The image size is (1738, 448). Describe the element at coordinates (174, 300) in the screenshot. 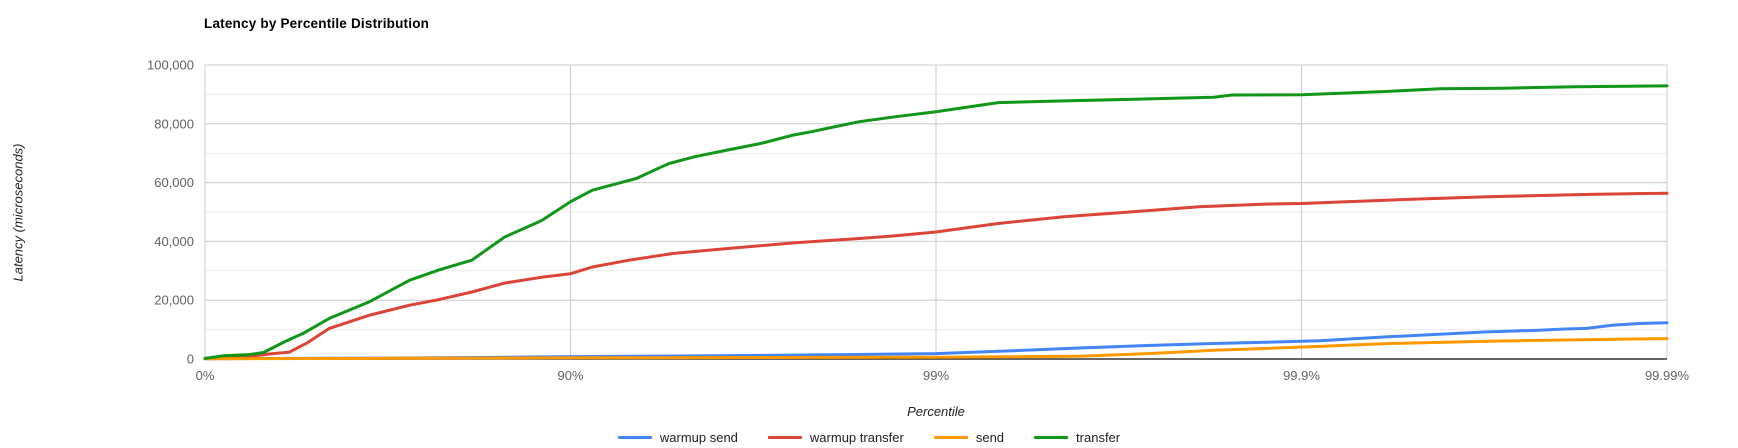

I see `y-tick-label: 20,000` at that location.